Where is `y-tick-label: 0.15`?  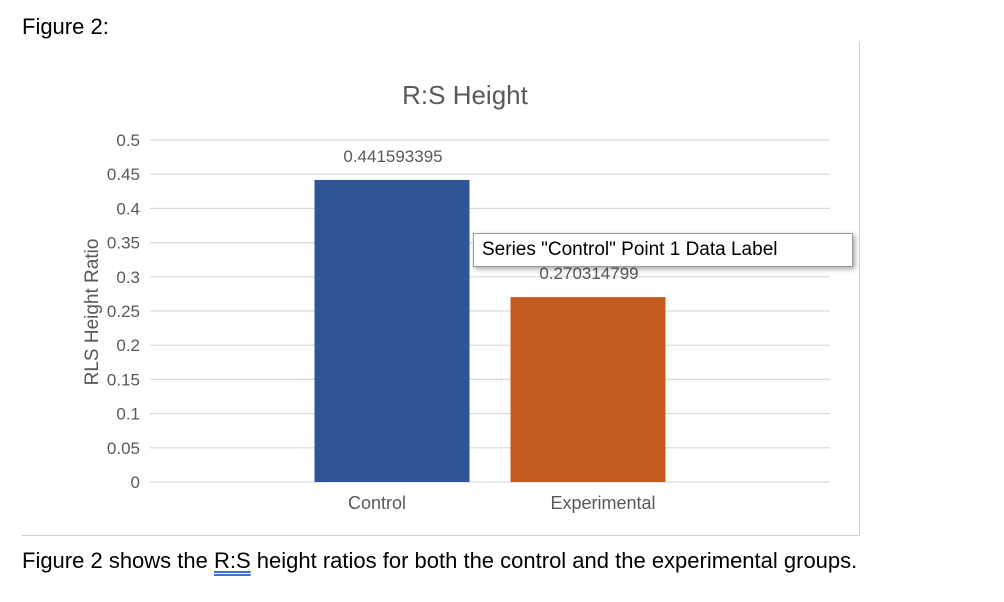
y-tick-label: 0.15 is located at coordinates (123, 379).